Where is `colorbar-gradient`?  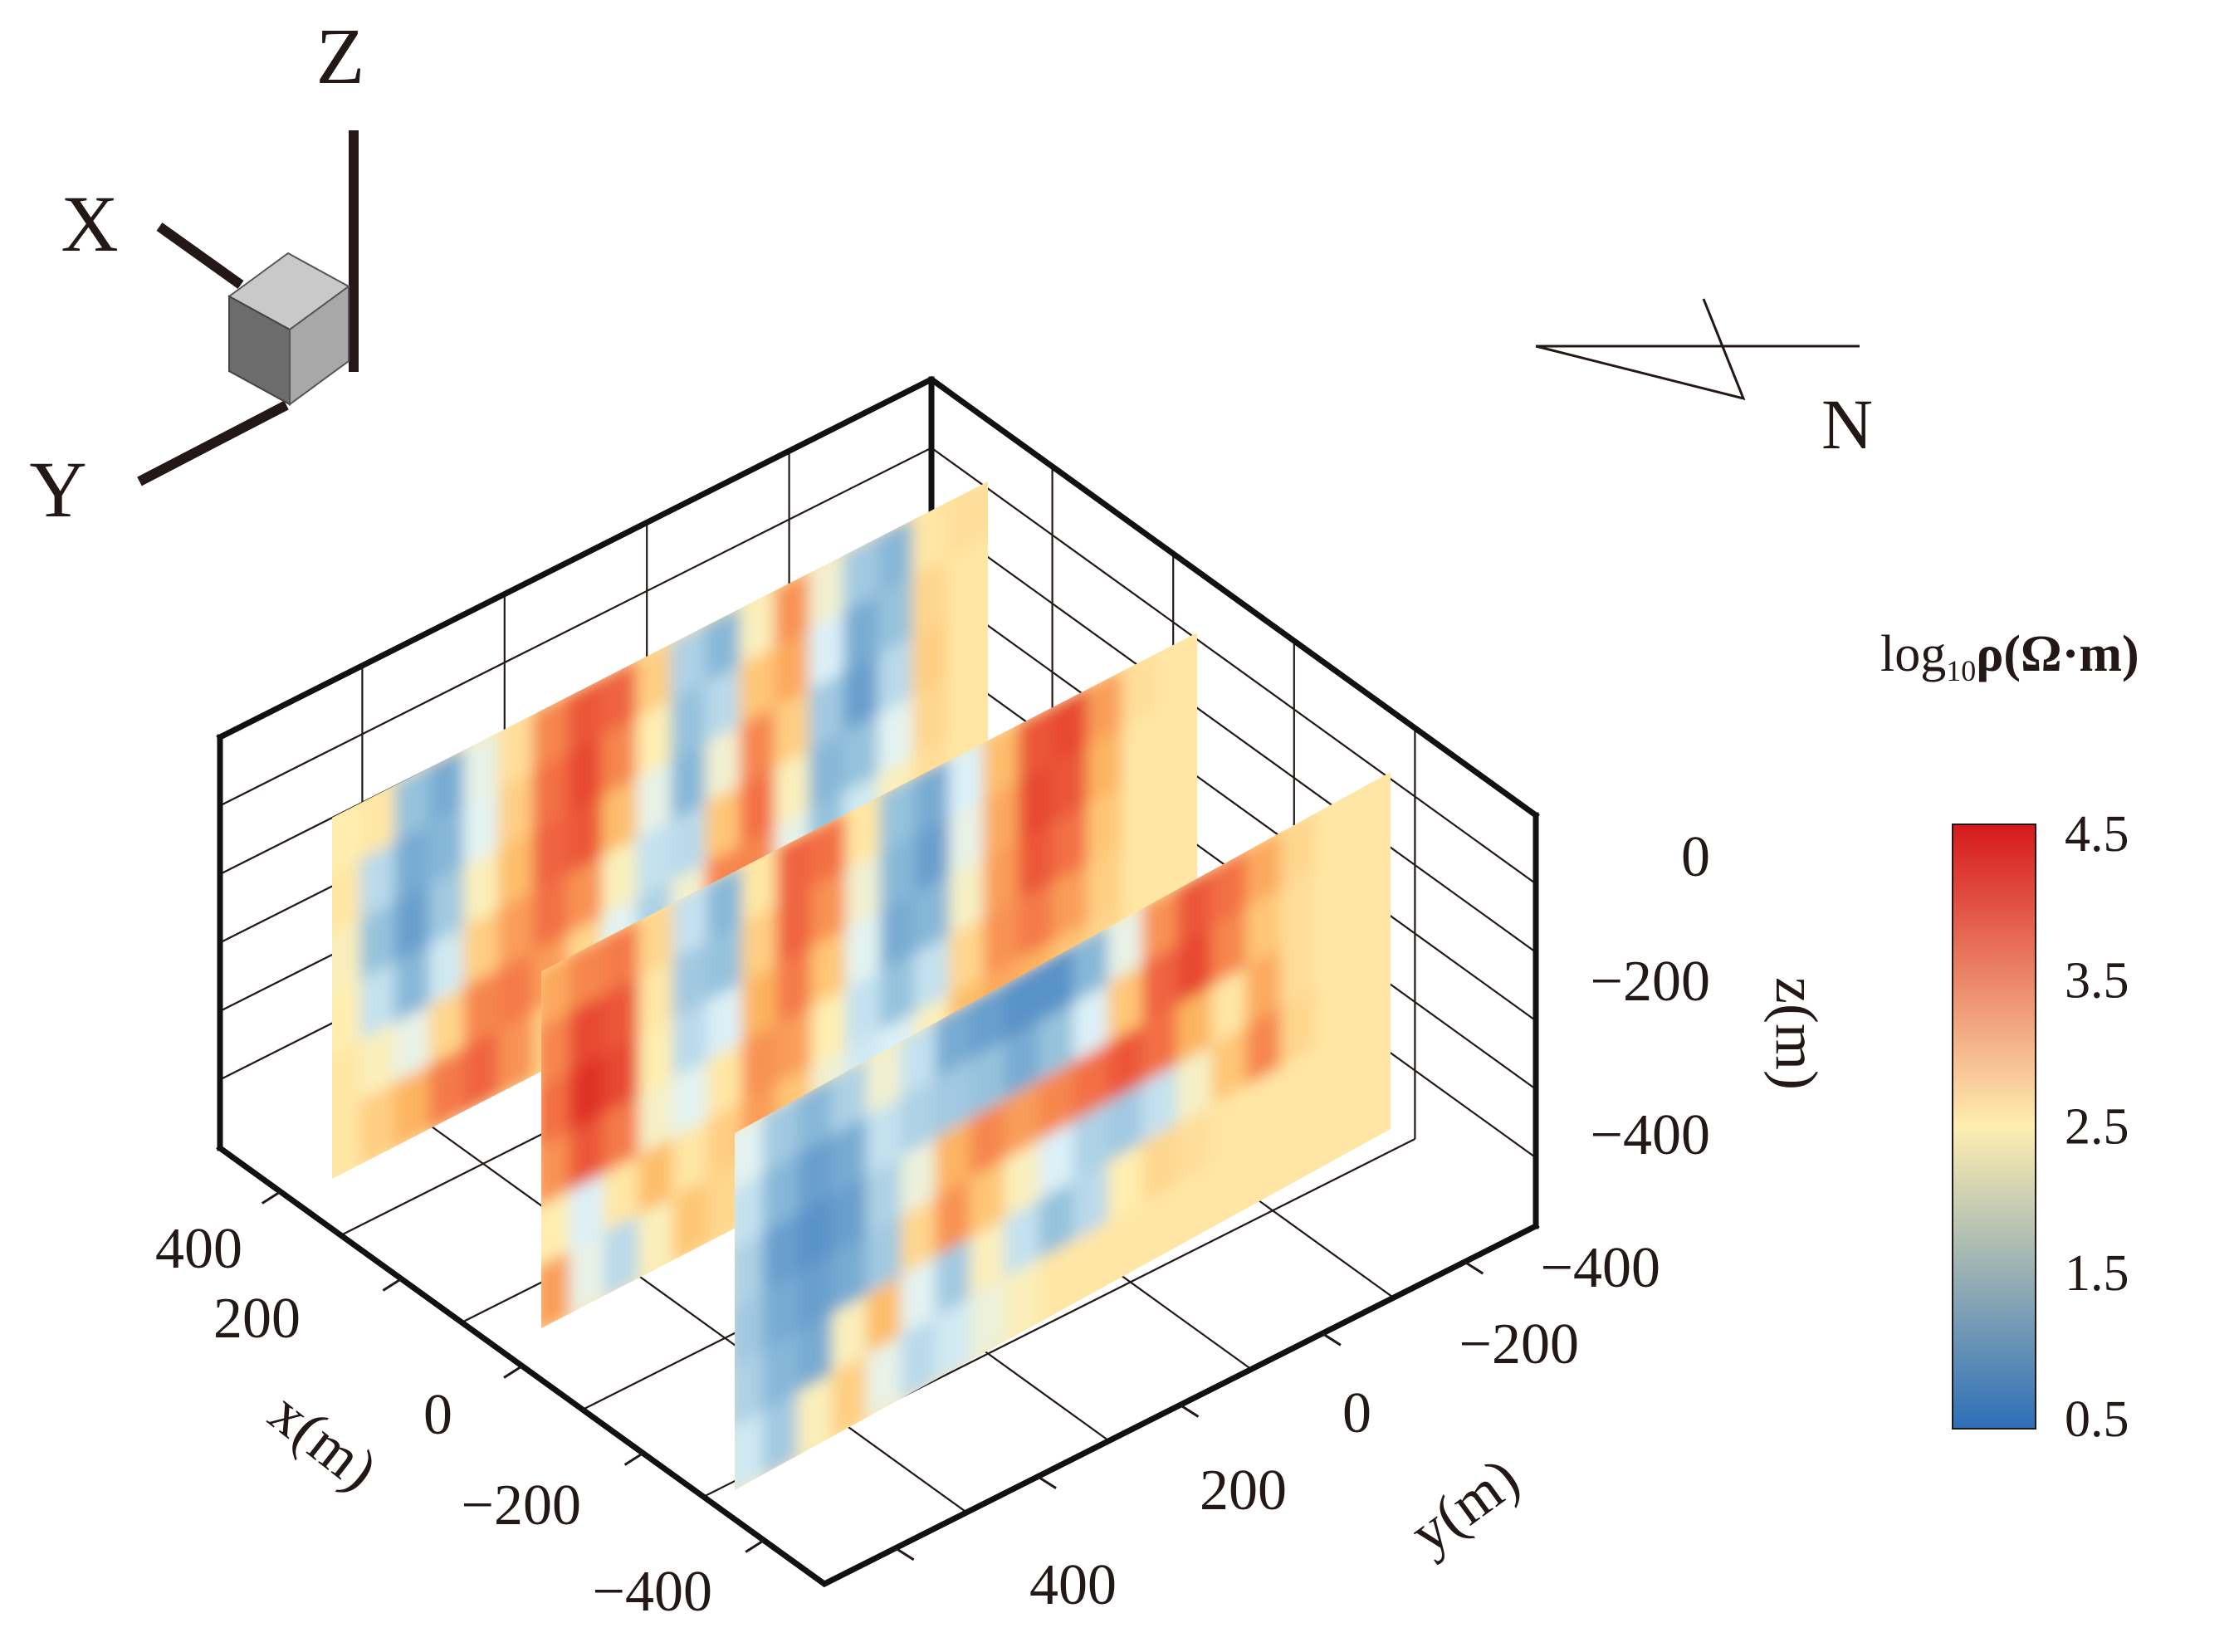 colorbar-gradient is located at coordinates (1994, 1127).